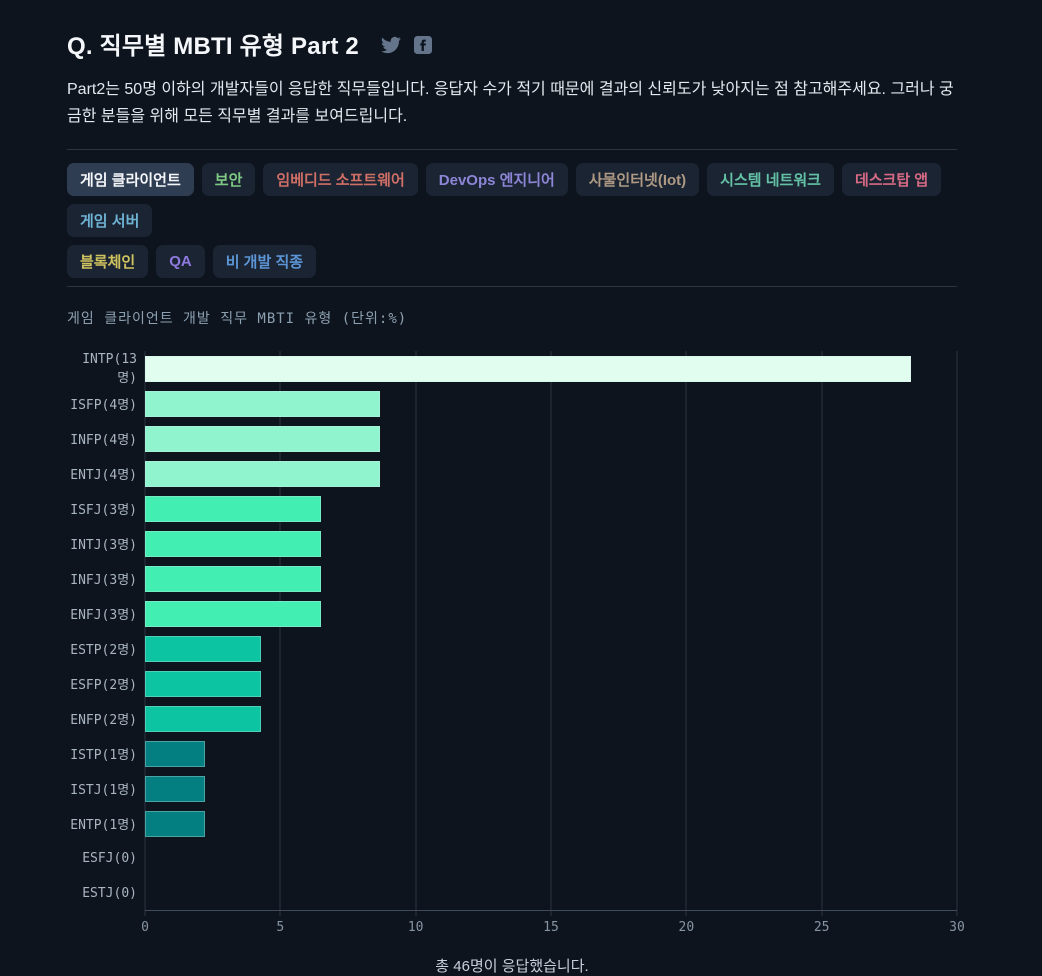 The image size is (1042, 976). I want to click on x-axis-tick-label: 25, so click(821, 928).